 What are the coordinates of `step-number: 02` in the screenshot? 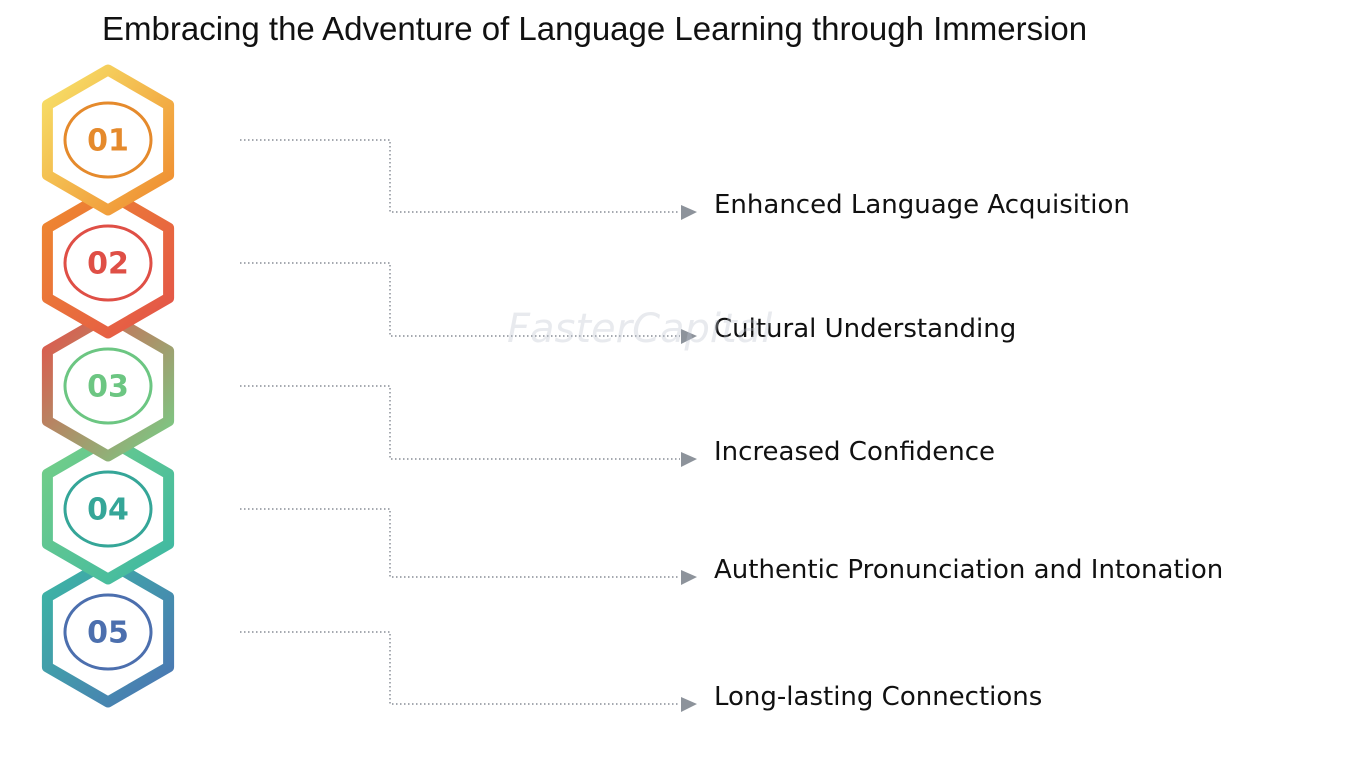 It's located at (108, 264).